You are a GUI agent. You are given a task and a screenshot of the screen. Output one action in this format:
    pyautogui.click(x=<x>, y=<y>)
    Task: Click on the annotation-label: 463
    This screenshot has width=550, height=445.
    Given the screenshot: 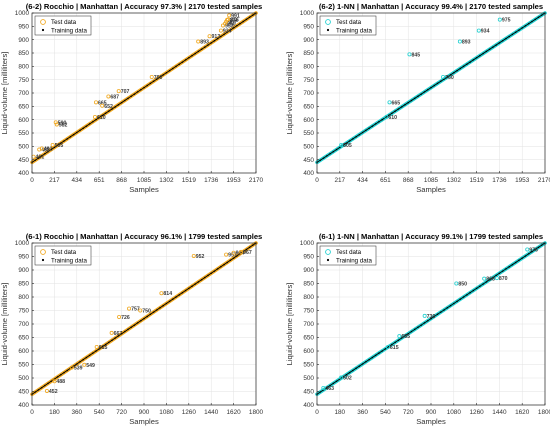 What is the action you would take?
    pyautogui.click(x=329, y=389)
    